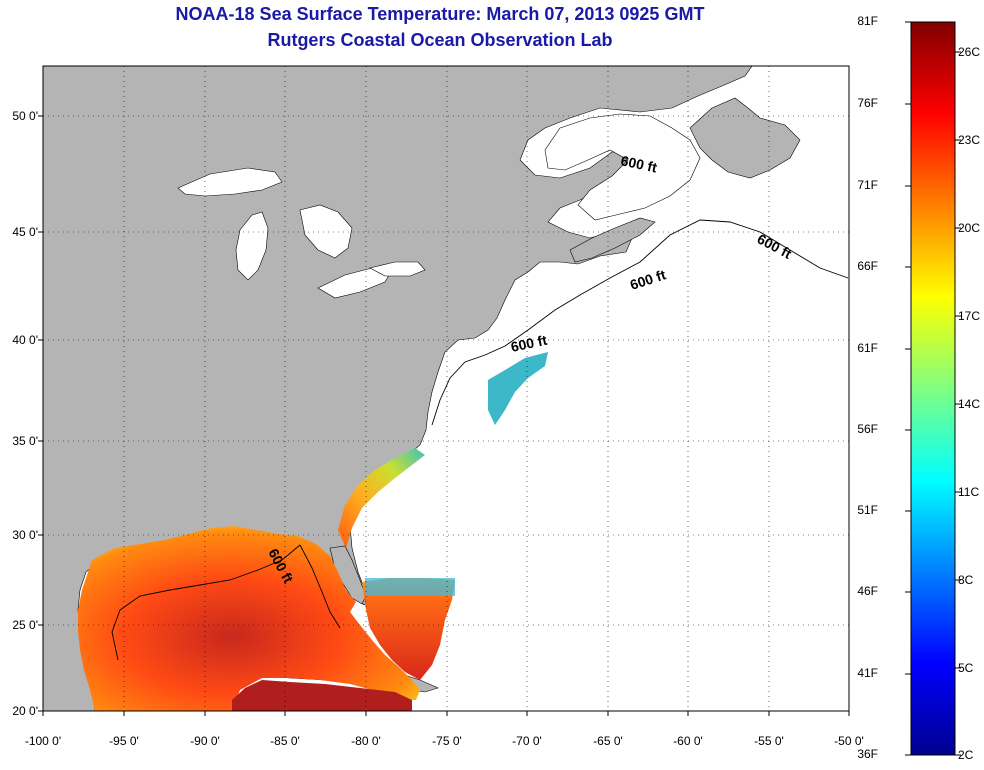  I want to click on colorbar-c-label: 11C, so click(969, 492).